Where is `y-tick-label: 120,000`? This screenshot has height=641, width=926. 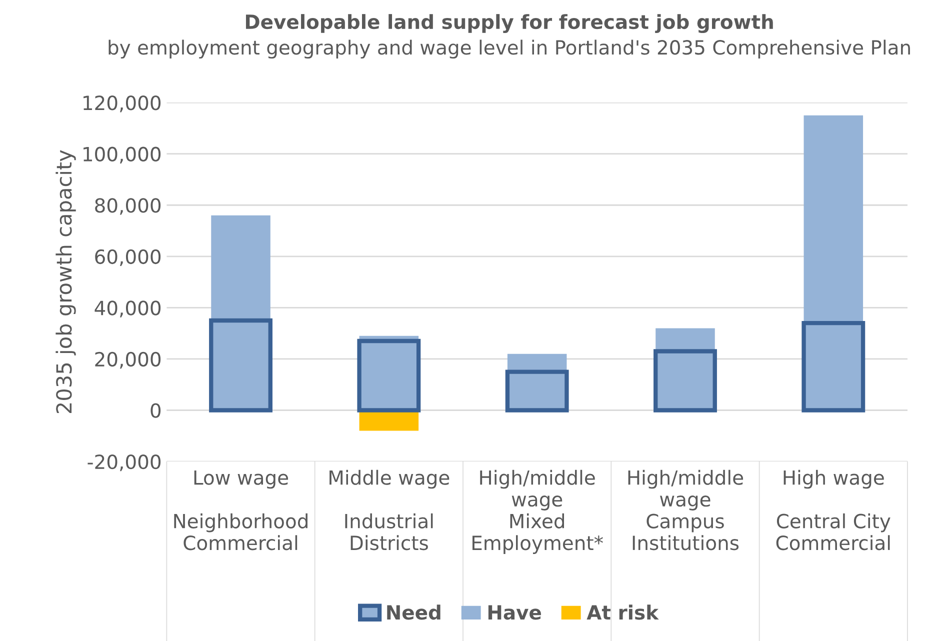
y-tick-label: 120,000 is located at coordinates (122, 104).